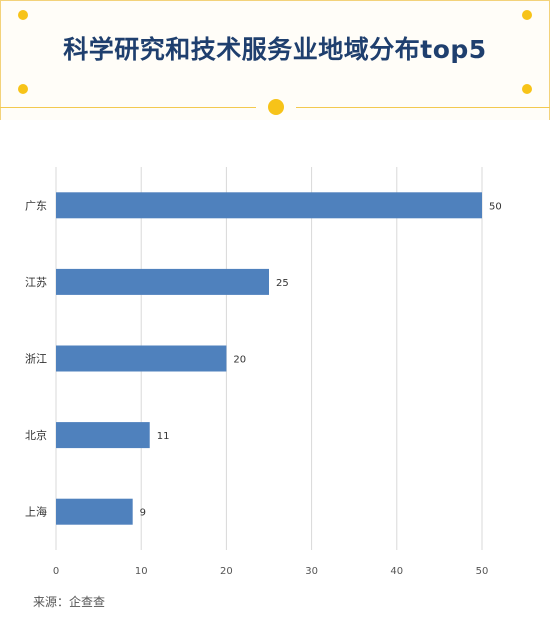 The image size is (550, 617). What do you see at coordinates (36, 205) in the screenshot?
I see `category-label-0: 广东` at bounding box center [36, 205].